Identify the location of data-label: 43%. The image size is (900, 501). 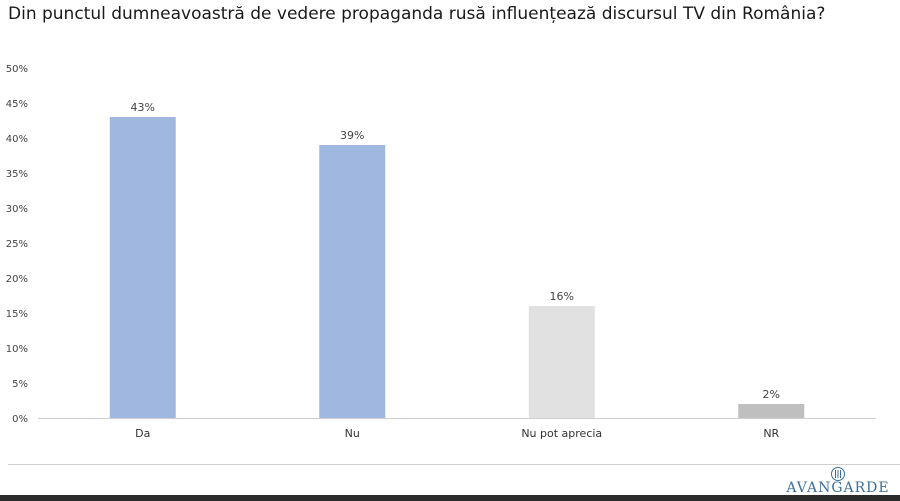
(143, 107).